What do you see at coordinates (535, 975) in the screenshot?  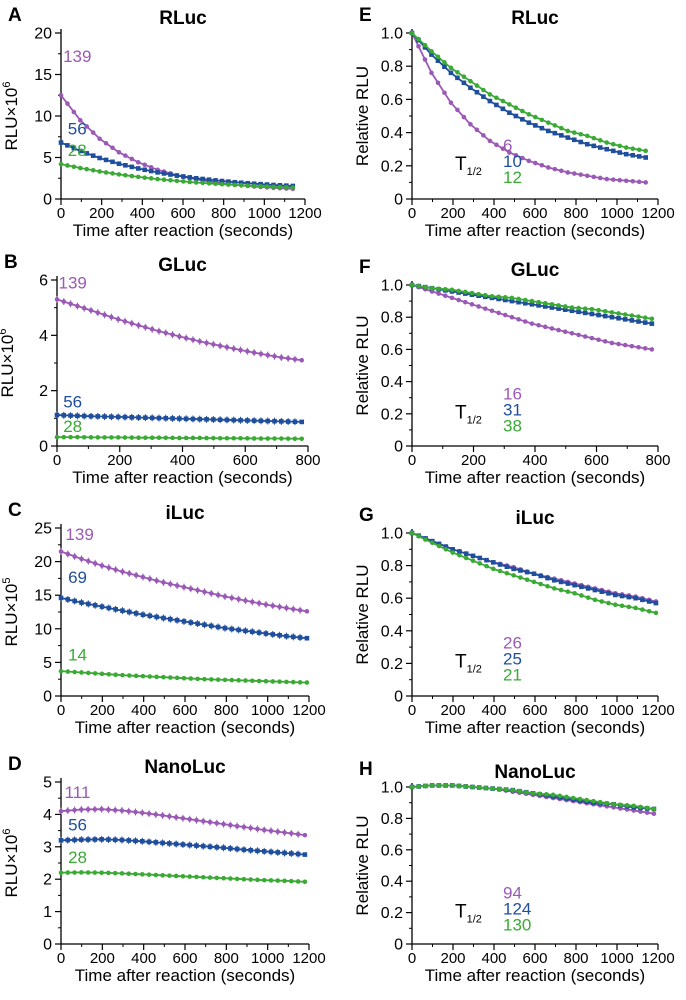 I see `x-axis-label: Time after reaction (seconds)` at bounding box center [535, 975].